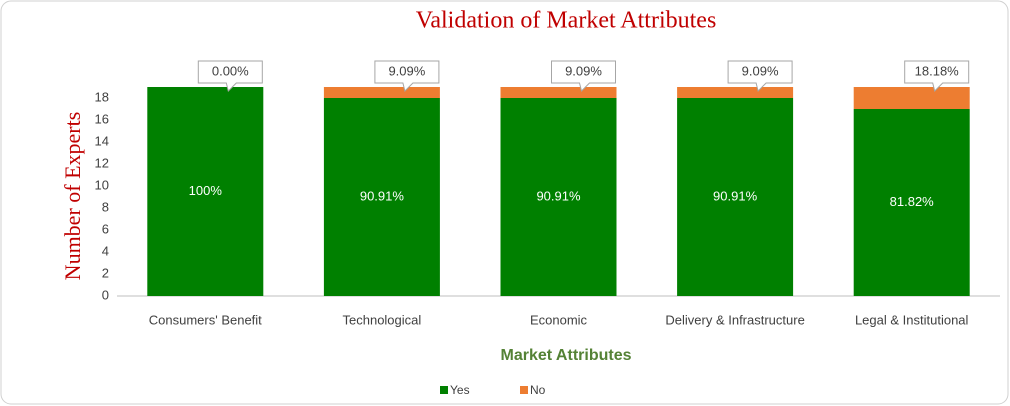 This screenshot has height=406, width=1010. What do you see at coordinates (102, 118) in the screenshot?
I see `y-tick-label: 16` at bounding box center [102, 118].